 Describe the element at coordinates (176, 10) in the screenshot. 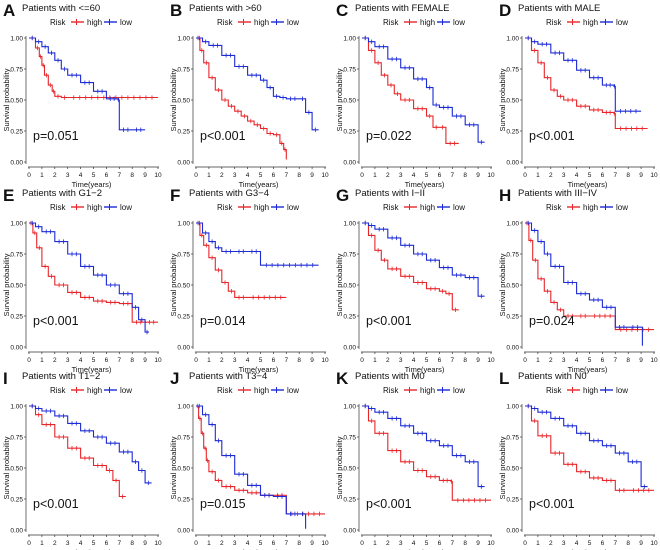

I see `panel-letter: B` at that location.